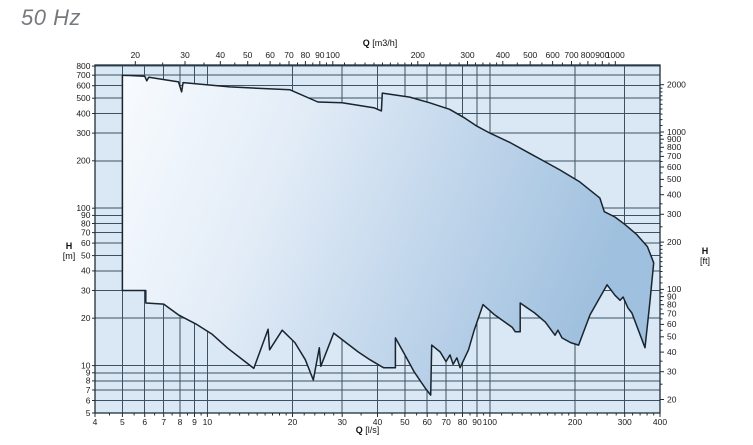  What do you see at coordinates (306, 55) in the screenshot?
I see `top-tick-label: 80` at bounding box center [306, 55].